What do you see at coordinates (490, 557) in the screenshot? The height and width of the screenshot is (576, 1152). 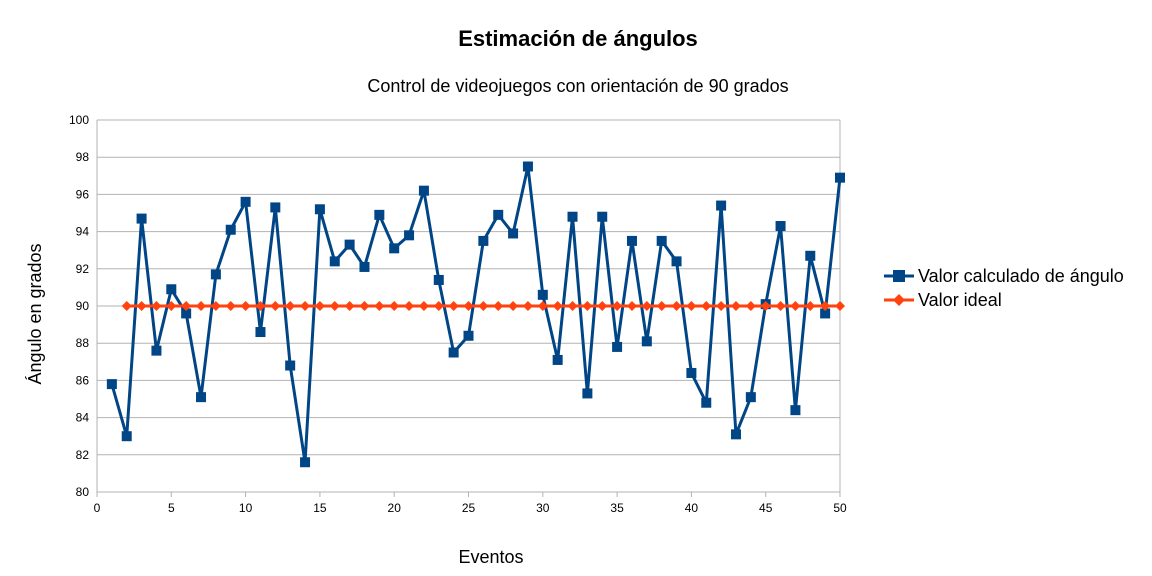 I see `x-axis-label: Eventos` at bounding box center [490, 557].